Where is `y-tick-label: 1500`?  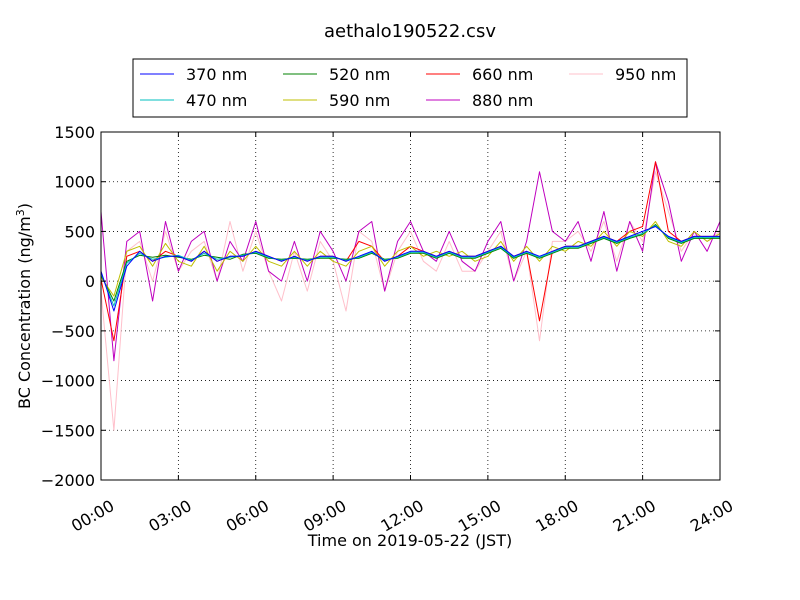 y-tick-label: 1500 is located at coordinates (74, 132).